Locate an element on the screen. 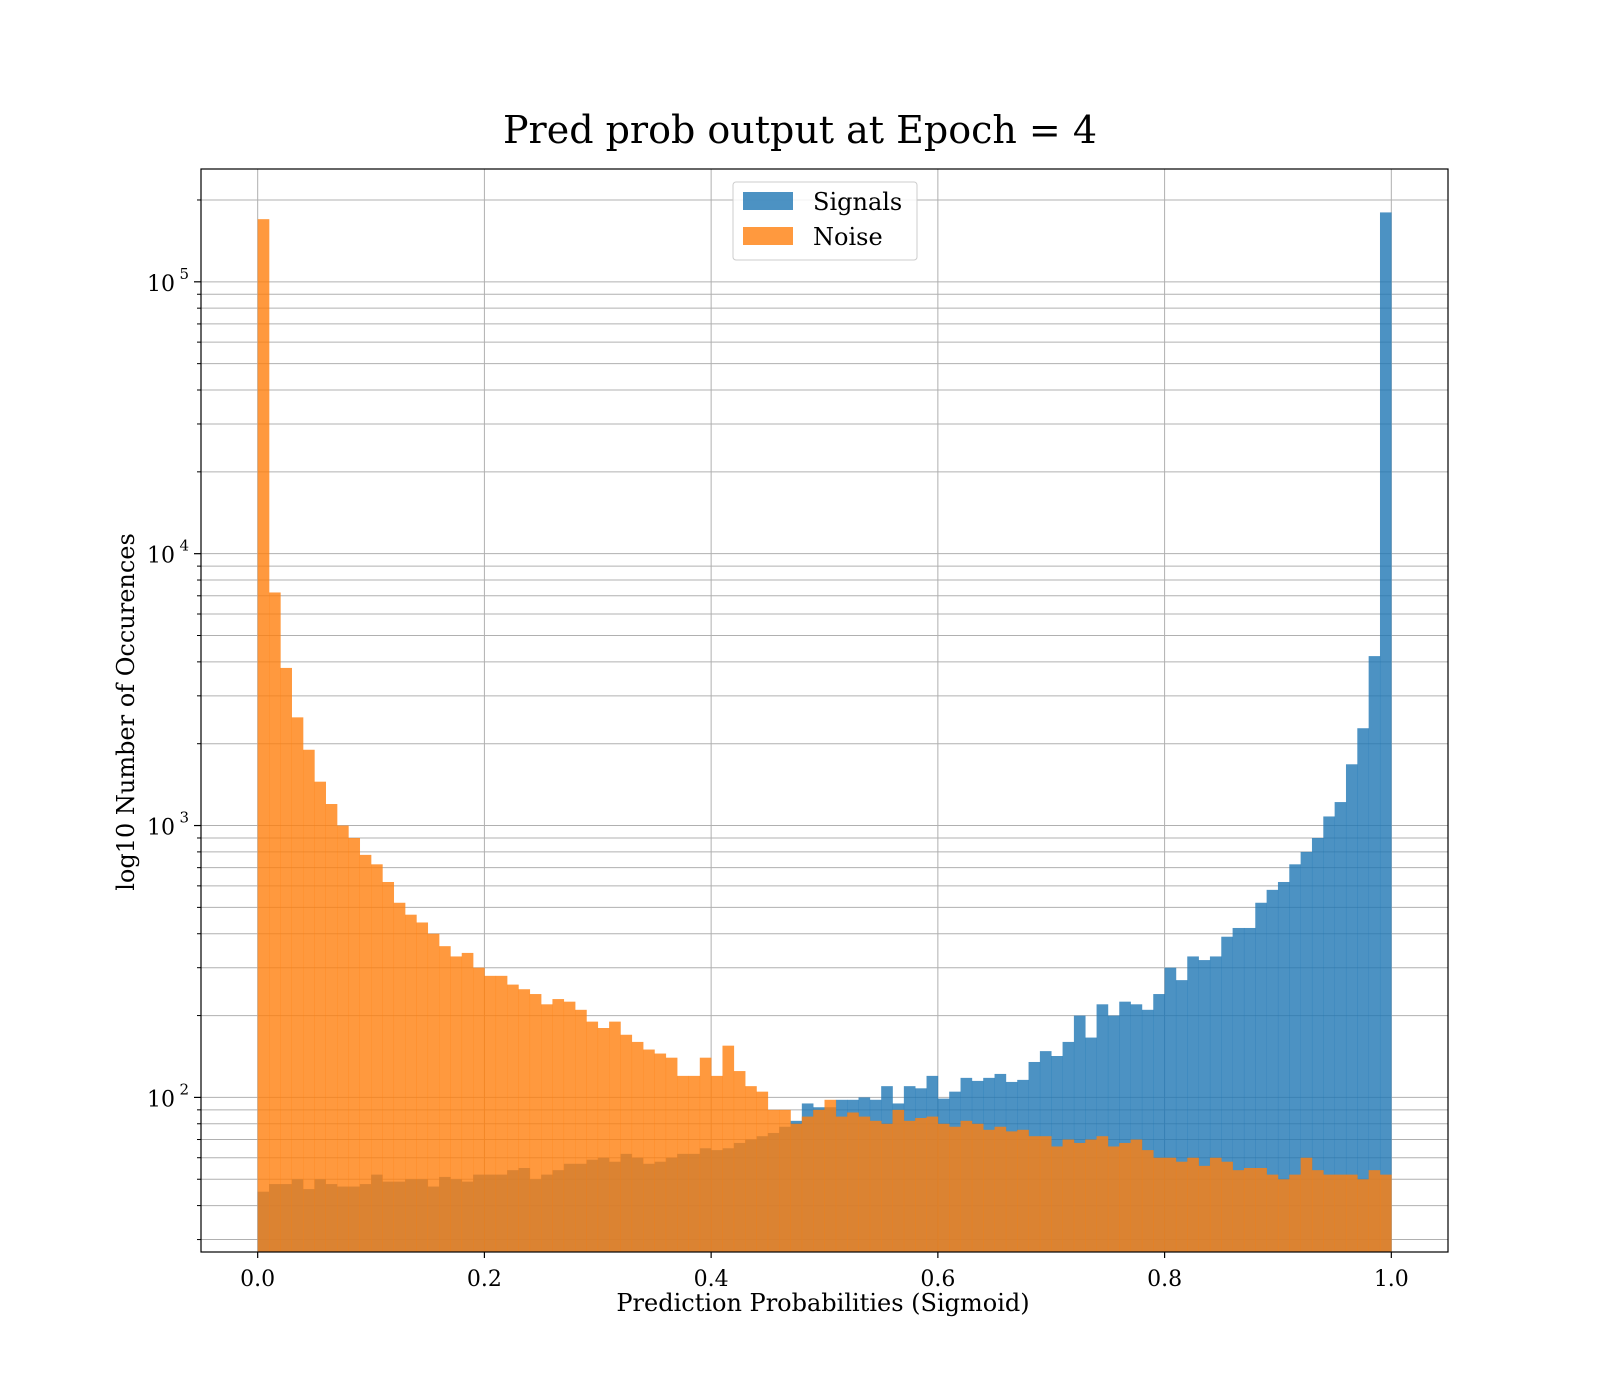 This screenshot has height=1400, width=1600. x-axis-ticks: 0.0 0.2 0.4 0.6 0.8 1.0 is located at coordinates (824, 1272).